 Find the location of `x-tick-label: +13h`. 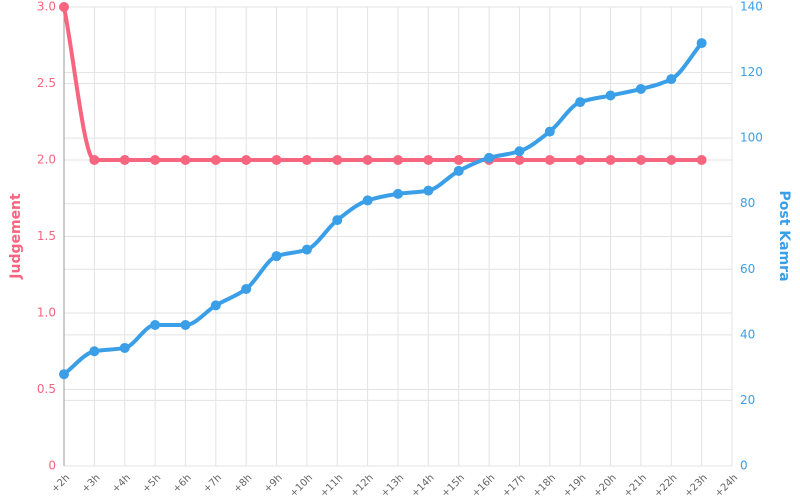

x-tick-label: +13h is located at coordinates (392, 485).